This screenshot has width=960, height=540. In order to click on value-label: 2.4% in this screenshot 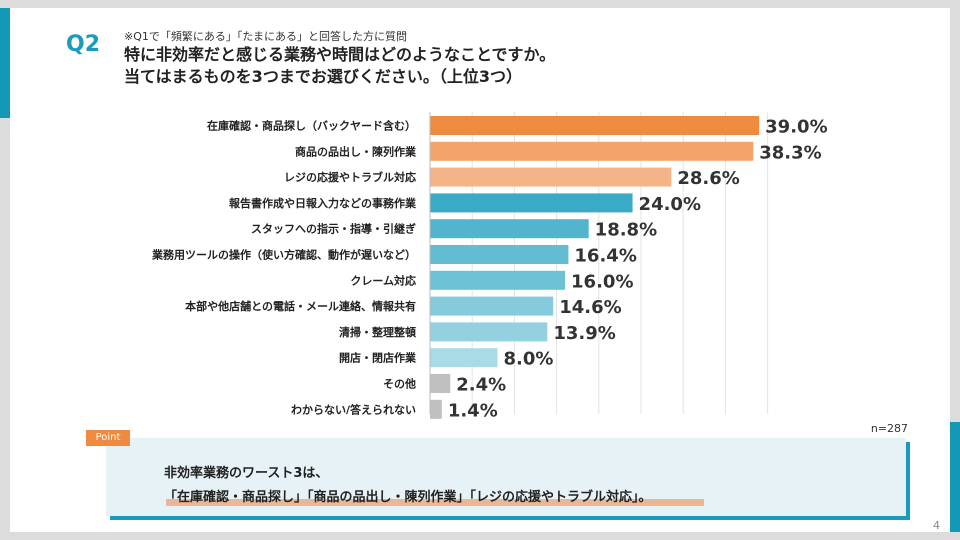, I will do `click(481, 385)`.